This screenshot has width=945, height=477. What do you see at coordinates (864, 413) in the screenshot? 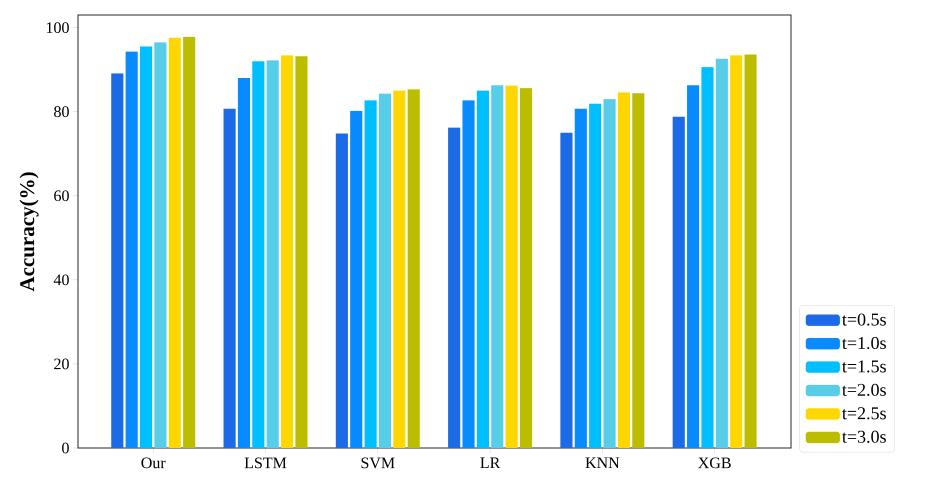
I see `legend-label: t=2.5s` at bounding box center [864, 413].